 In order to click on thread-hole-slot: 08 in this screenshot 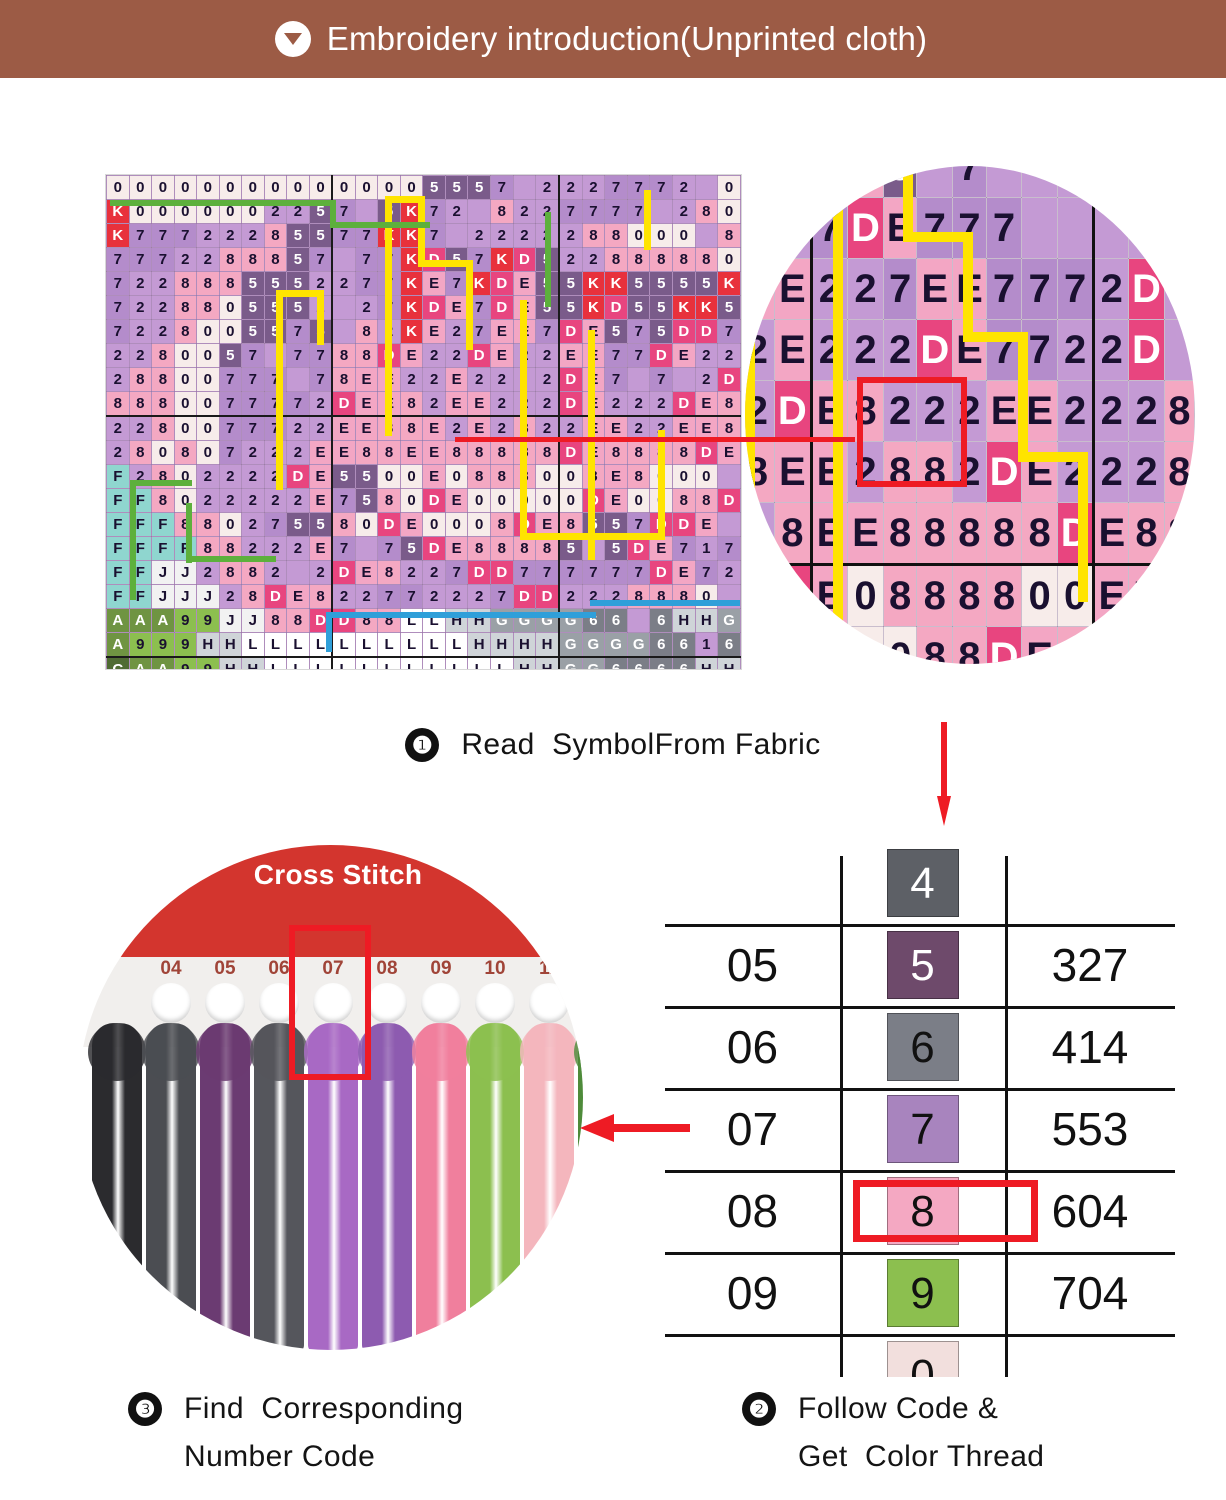, I will do `click(387, 990)`.